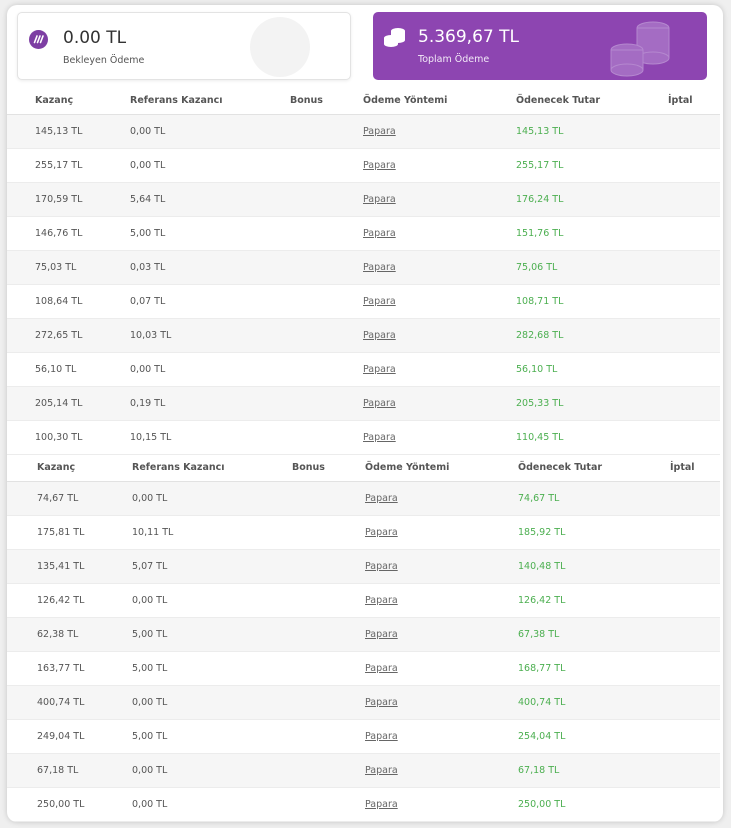 The image size is (731, 828). I want to click on referral-cell: 0,07 TL, so click(210, 301).